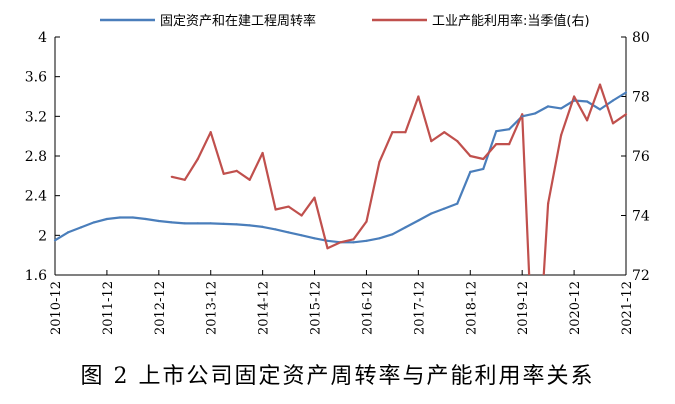  What do you see at coordinates (56, 308) in the screenshot?
I see `x-tick-label: 2010-12` at bounding box center [56, 308].